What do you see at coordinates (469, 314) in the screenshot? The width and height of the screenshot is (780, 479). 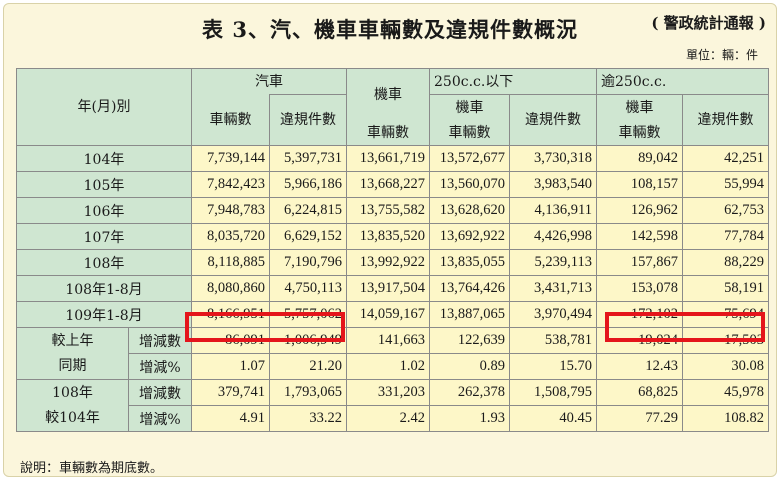 I see `data-cell: 13,887,065` at bounding box center [469, 314].